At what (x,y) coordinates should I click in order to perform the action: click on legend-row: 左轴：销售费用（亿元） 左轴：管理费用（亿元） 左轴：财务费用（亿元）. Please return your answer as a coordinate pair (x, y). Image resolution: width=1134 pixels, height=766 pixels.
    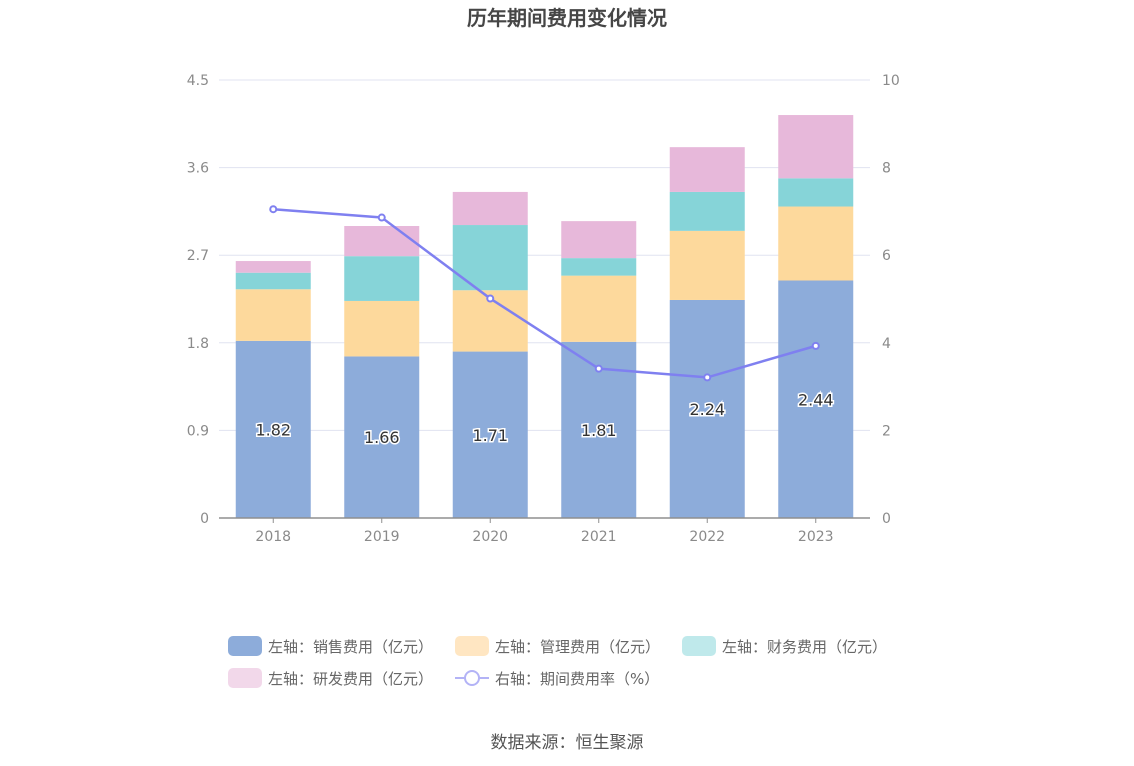
    Looking at the image, I should click on (578, 646).